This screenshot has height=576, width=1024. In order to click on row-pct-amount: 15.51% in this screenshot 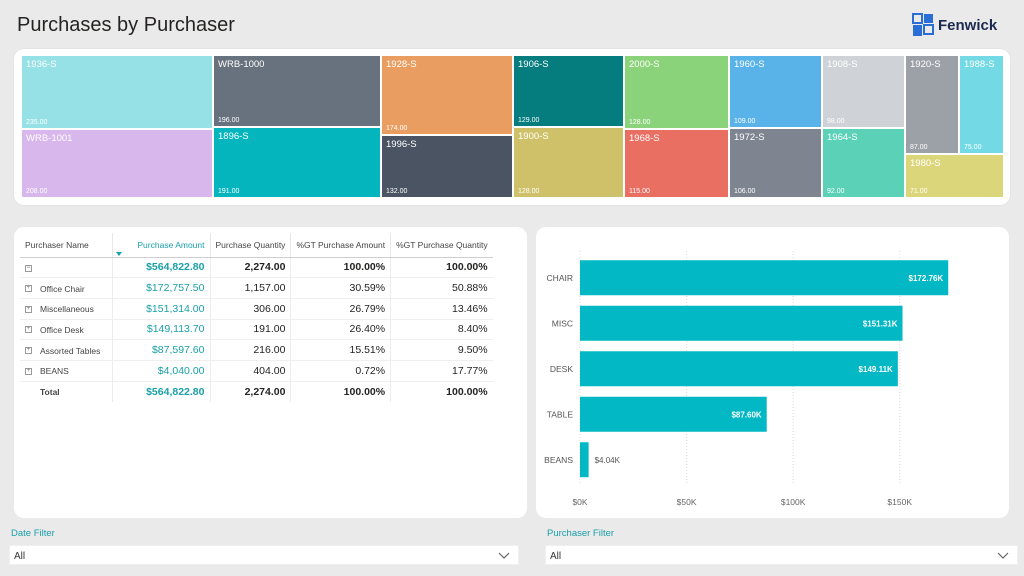, I will do `click(341, 350)`.